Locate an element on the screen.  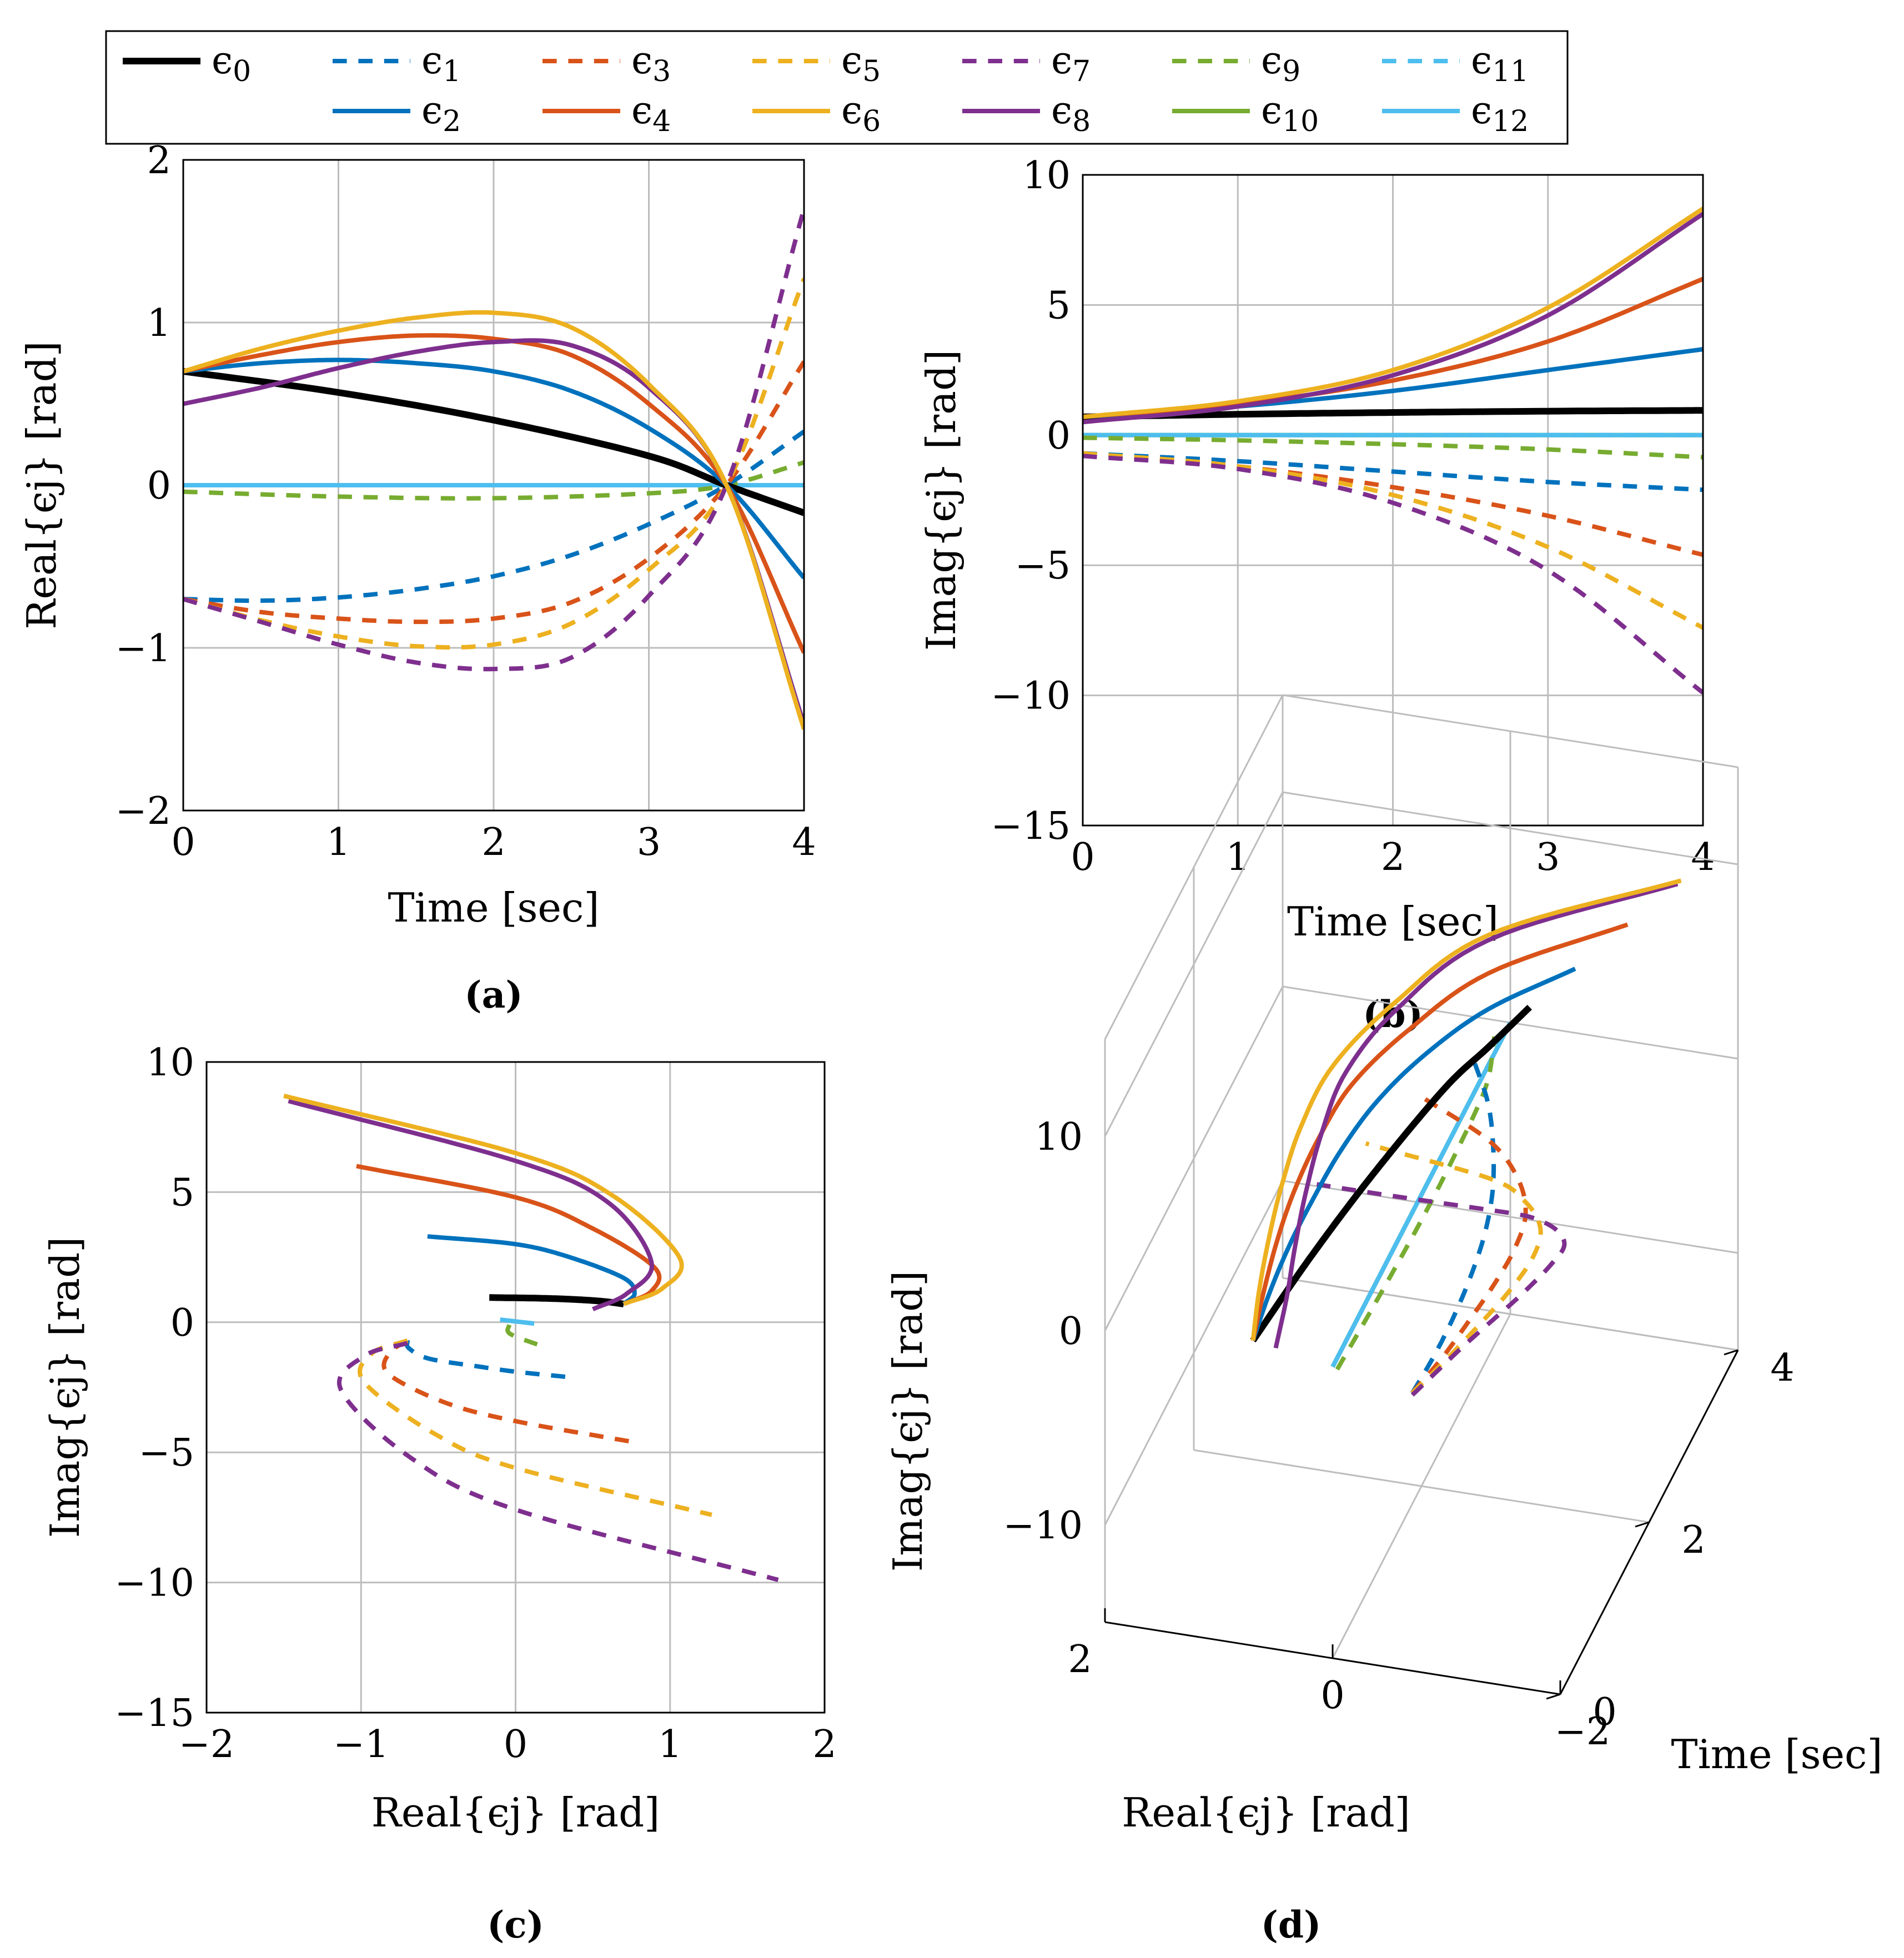
legend-item-epsilon-3: ϵ3 is located at coordinates (607, 64).